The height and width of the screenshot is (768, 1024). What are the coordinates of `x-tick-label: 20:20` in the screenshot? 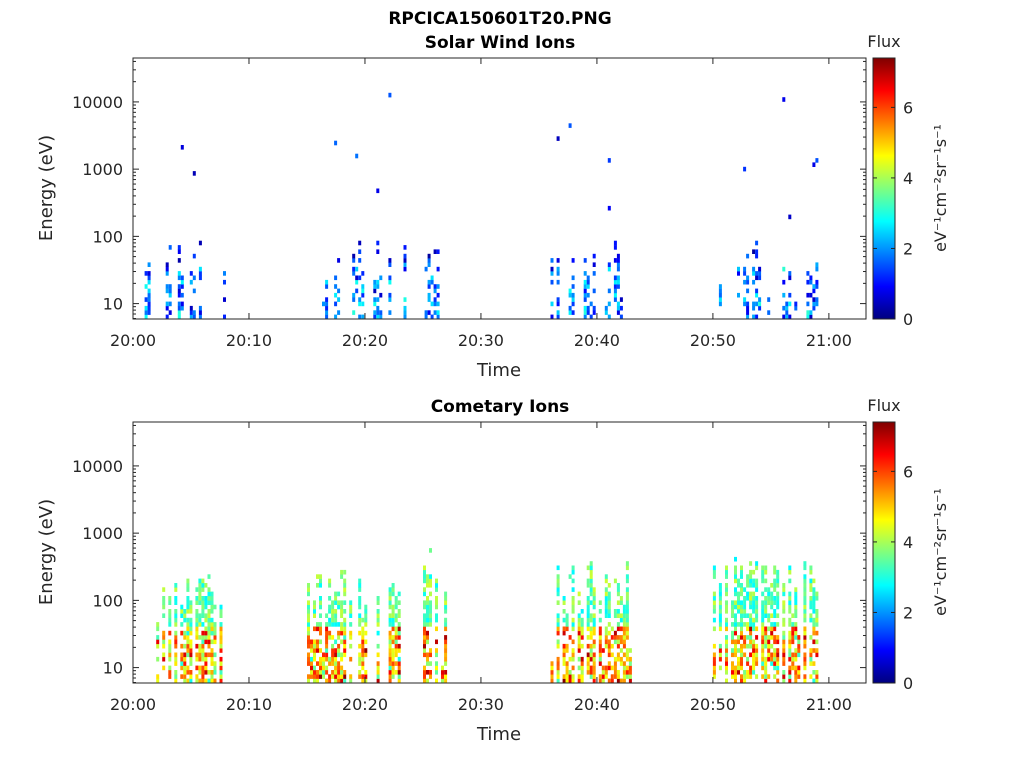 It's located at (365, 704).